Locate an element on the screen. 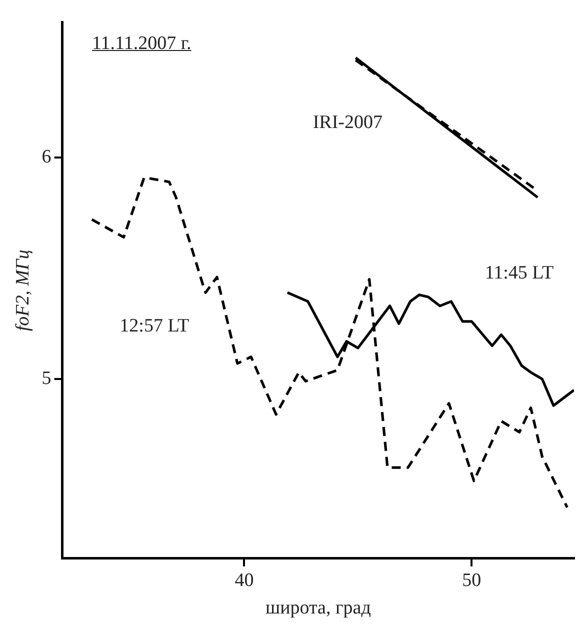  x-tick-label: 50 is located at coordinates (472, 580).